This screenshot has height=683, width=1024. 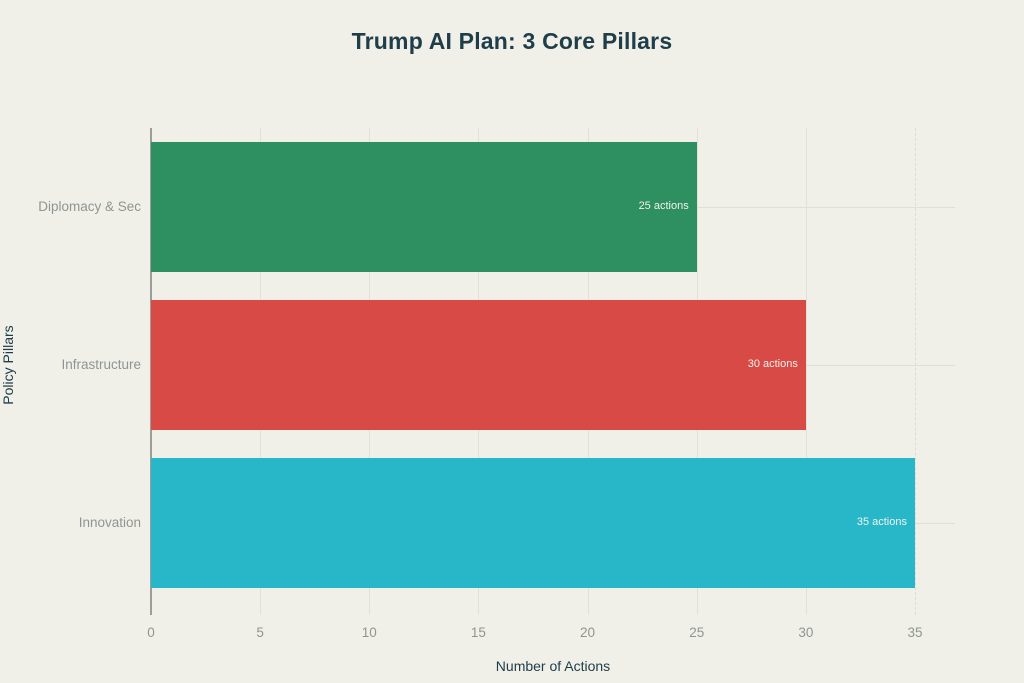 I want to click on y-category-label: Innovation, so click(x=109, y=522).